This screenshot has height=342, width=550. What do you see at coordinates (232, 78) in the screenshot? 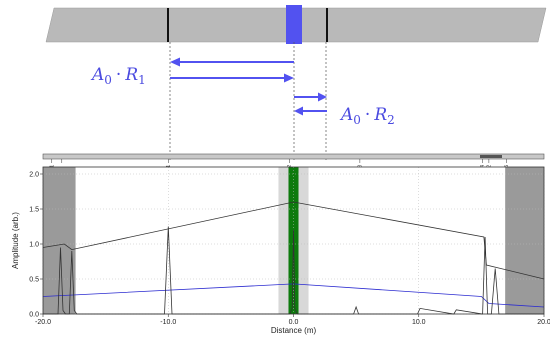
I see `arrow-r1-return` at bounding box center [232, 78].